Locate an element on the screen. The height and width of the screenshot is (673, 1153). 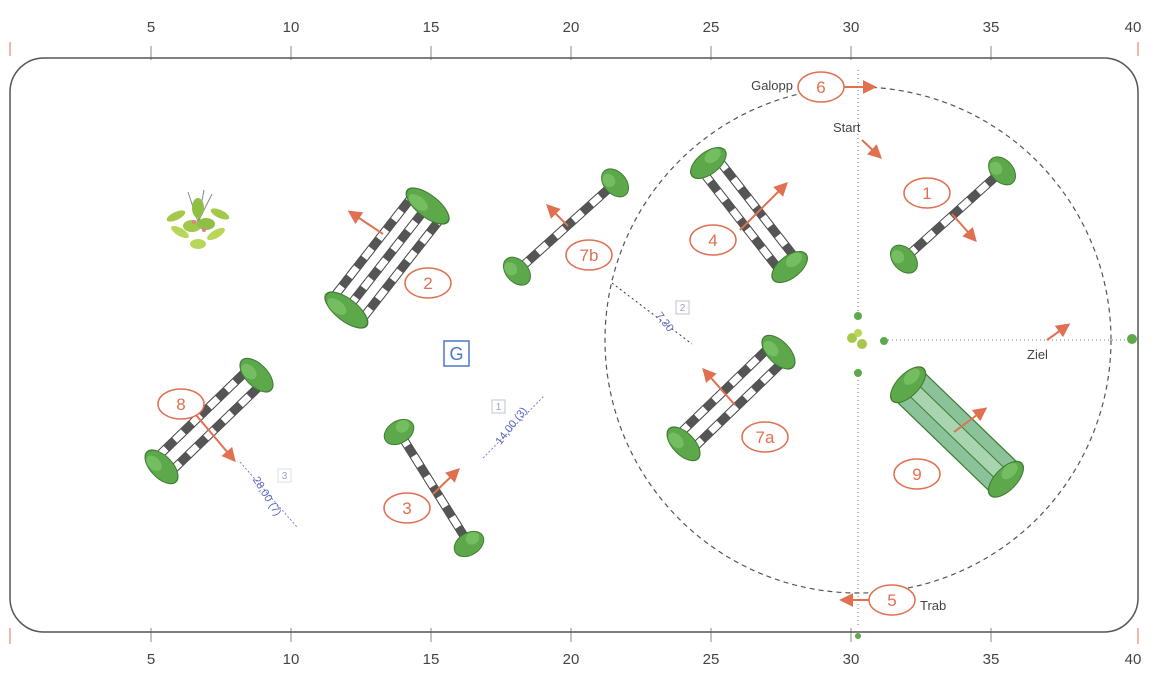
svg-text: 6 is located at coordinates (820, 87).